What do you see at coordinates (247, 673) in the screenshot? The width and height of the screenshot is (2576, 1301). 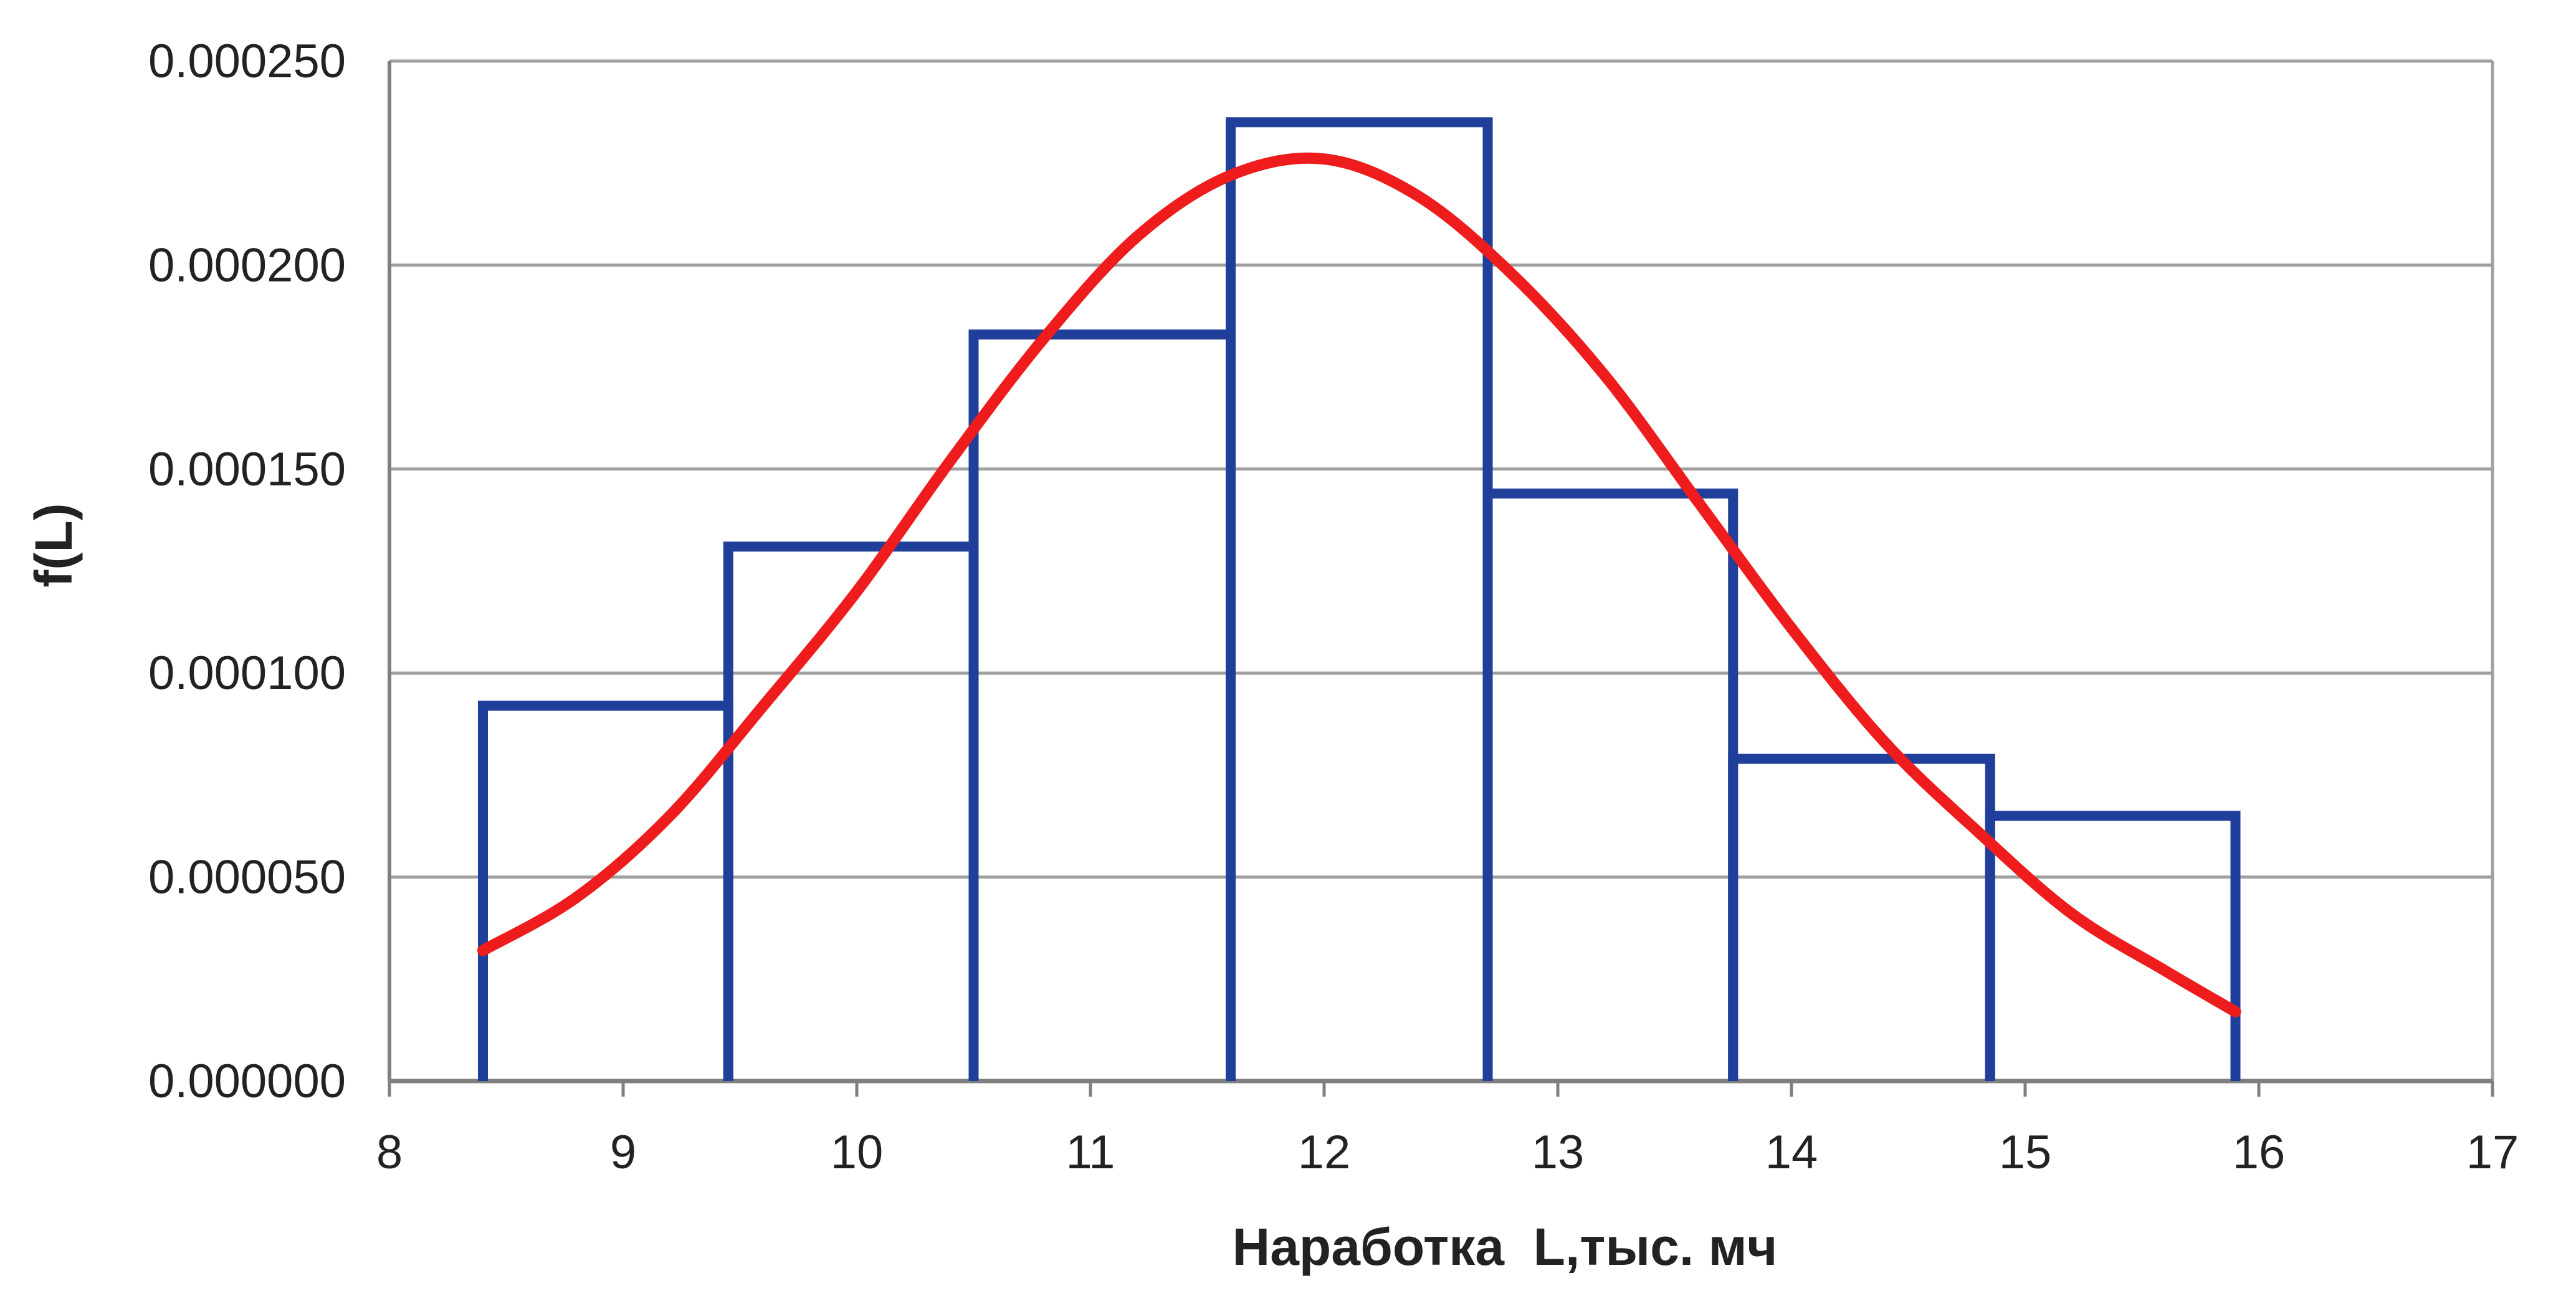 I see `y-tick-label: 0.000100` at bounding box center [247, 673].